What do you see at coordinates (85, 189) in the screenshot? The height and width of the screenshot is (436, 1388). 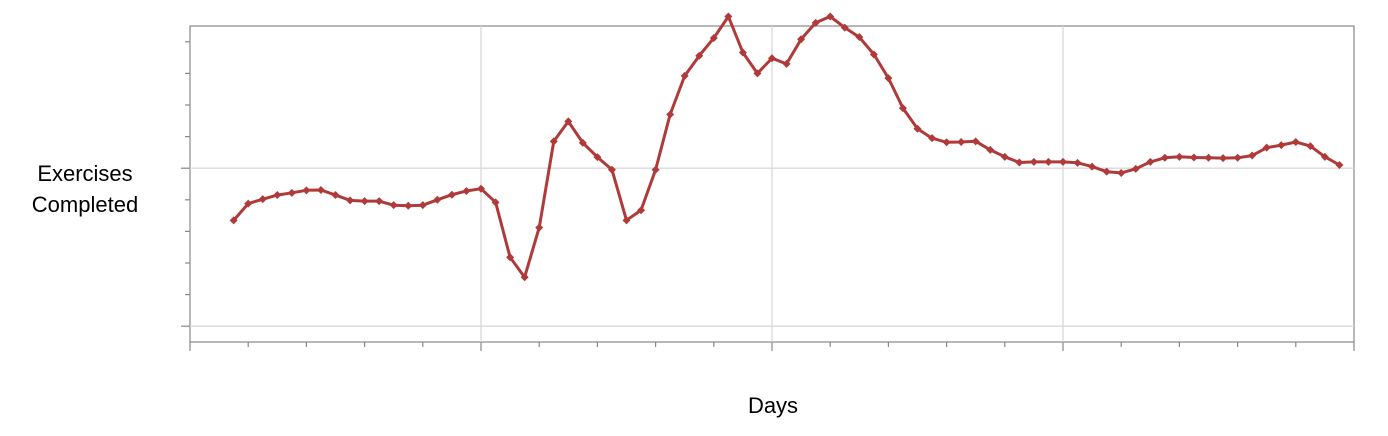 I see `y-axis-label: Exercises Completed` at bounding box center [85, 189].